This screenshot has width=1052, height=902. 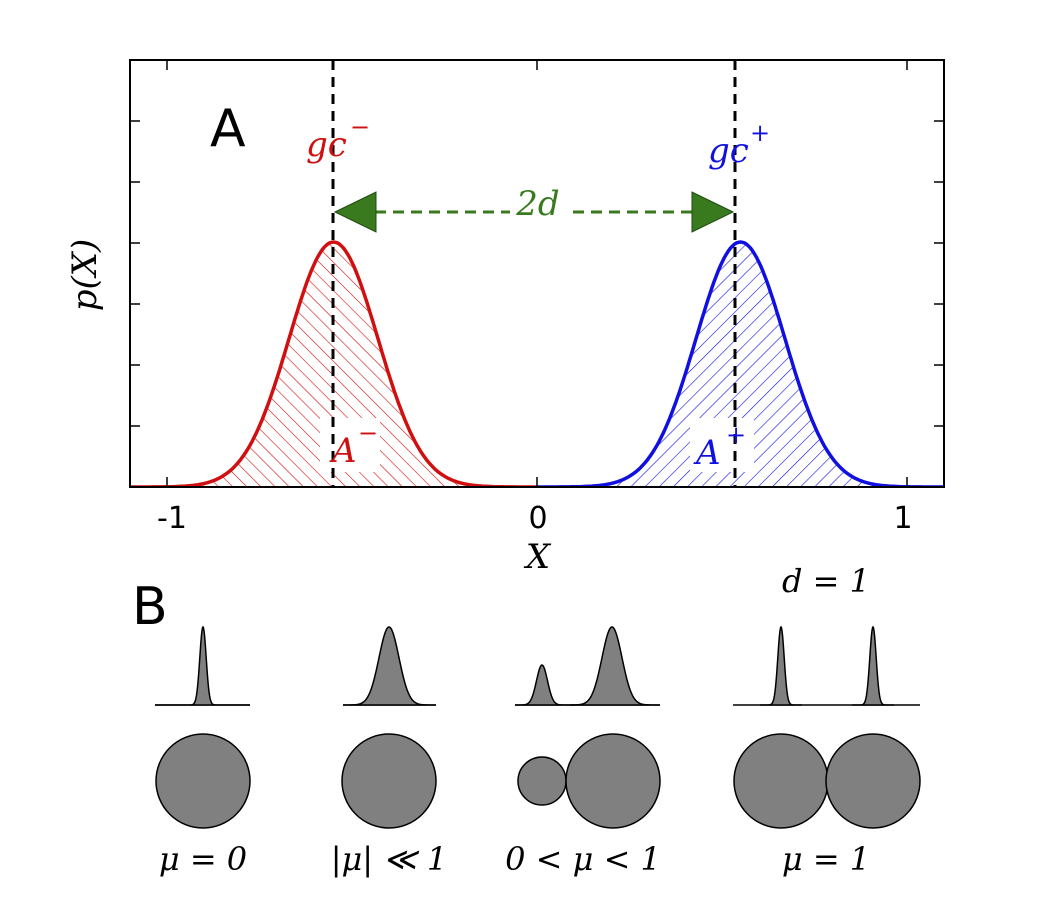 What do you see at coordinates (583, 859) in the screenshot?
I see `case-label: 0 < μ < 1` at bounding box center [583, 859].